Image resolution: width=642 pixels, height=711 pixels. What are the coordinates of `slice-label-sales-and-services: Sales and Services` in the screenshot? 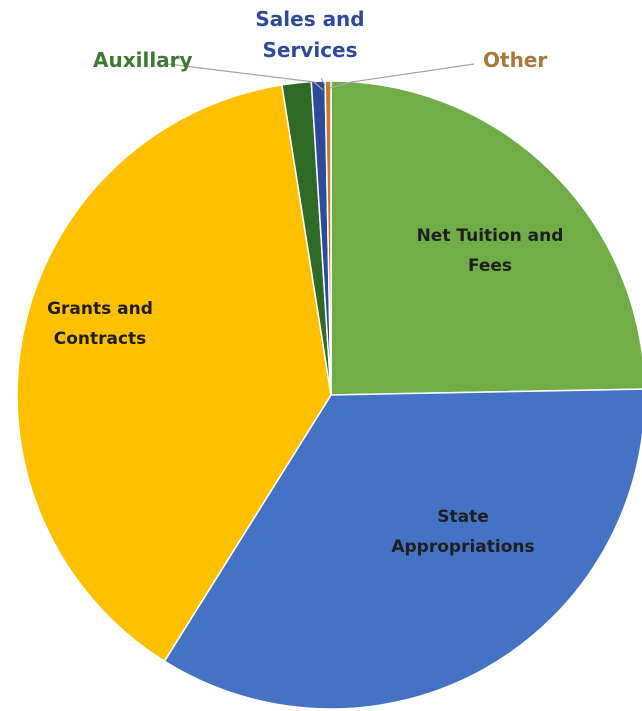 It's located at (309, 34).